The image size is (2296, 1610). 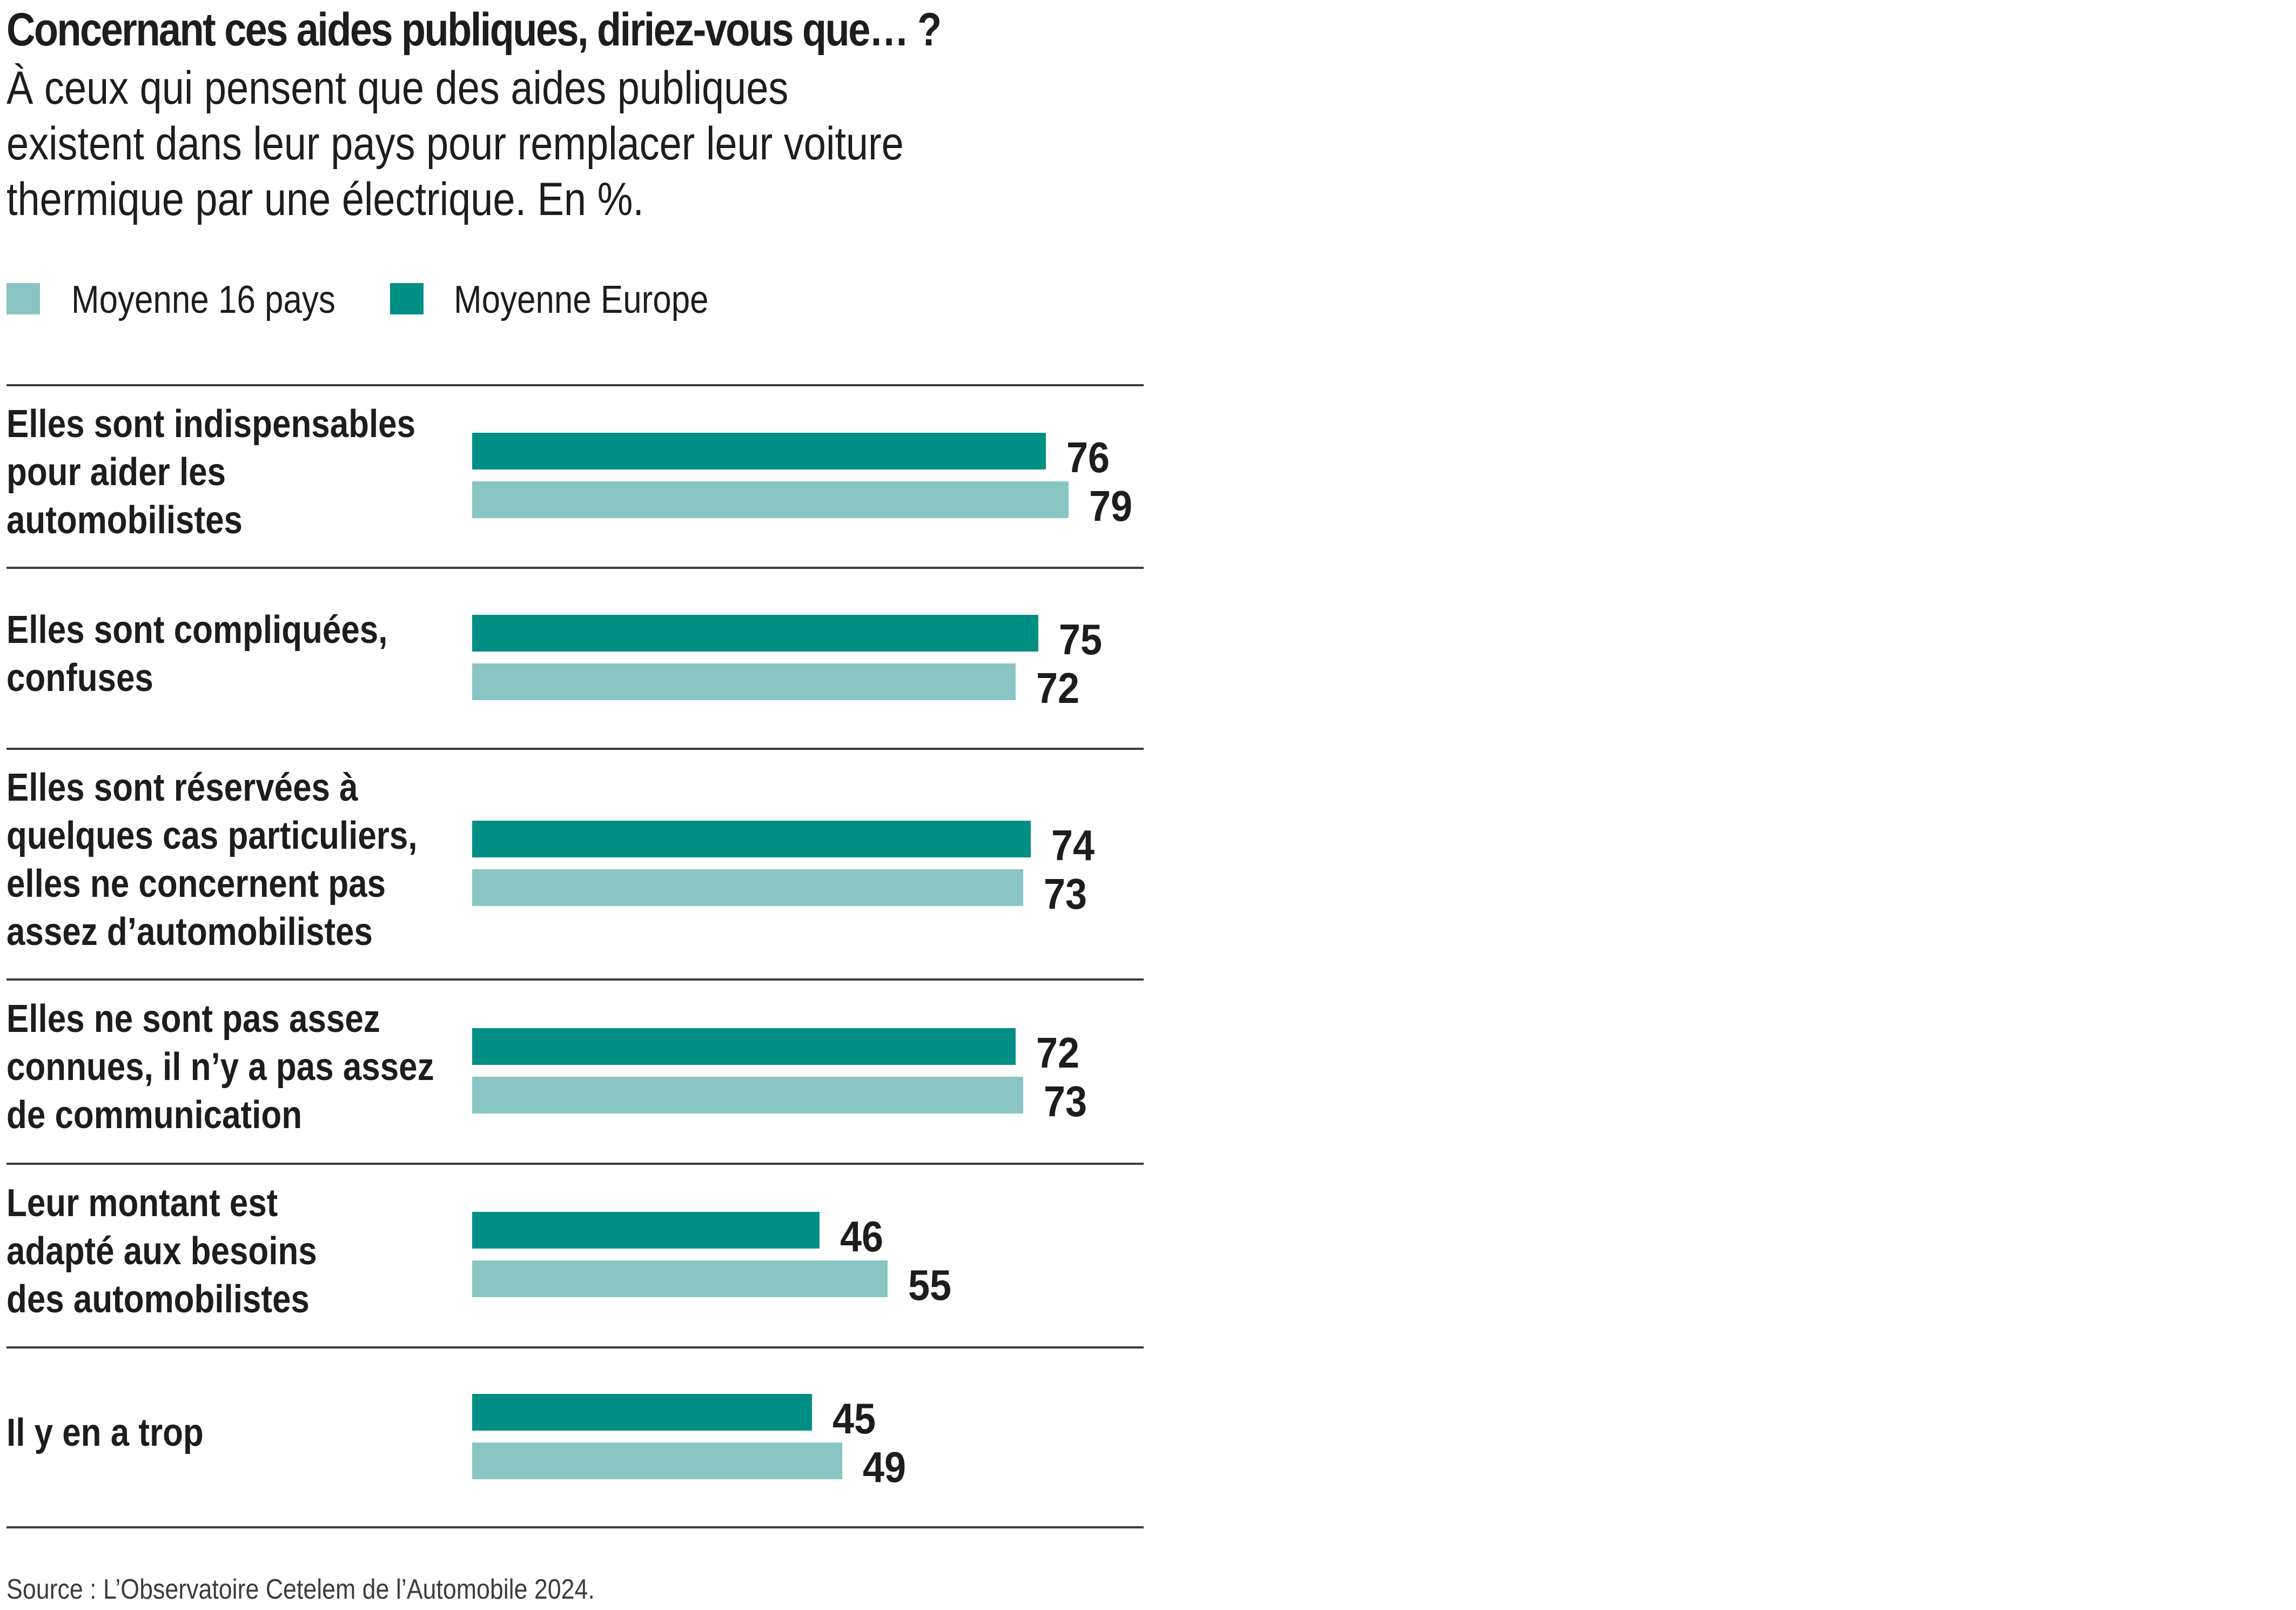 What do you see at coordinates (203, 299) in the screenshot?
I see `legend-label-16-pays: Moyenne 16 pays` at bounding box center [203, 299].